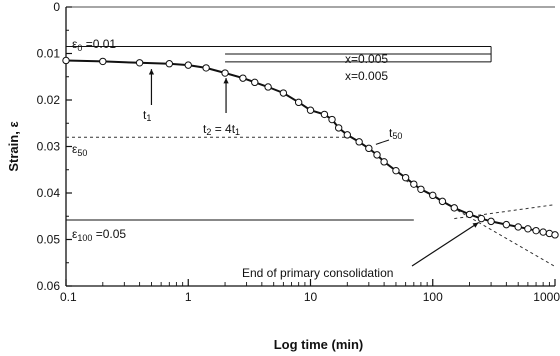 The image size is (560, 356). Describe the element at coordinates (68, 297) in the screenshot. I see `x-tick-label: 0.1` at that location.